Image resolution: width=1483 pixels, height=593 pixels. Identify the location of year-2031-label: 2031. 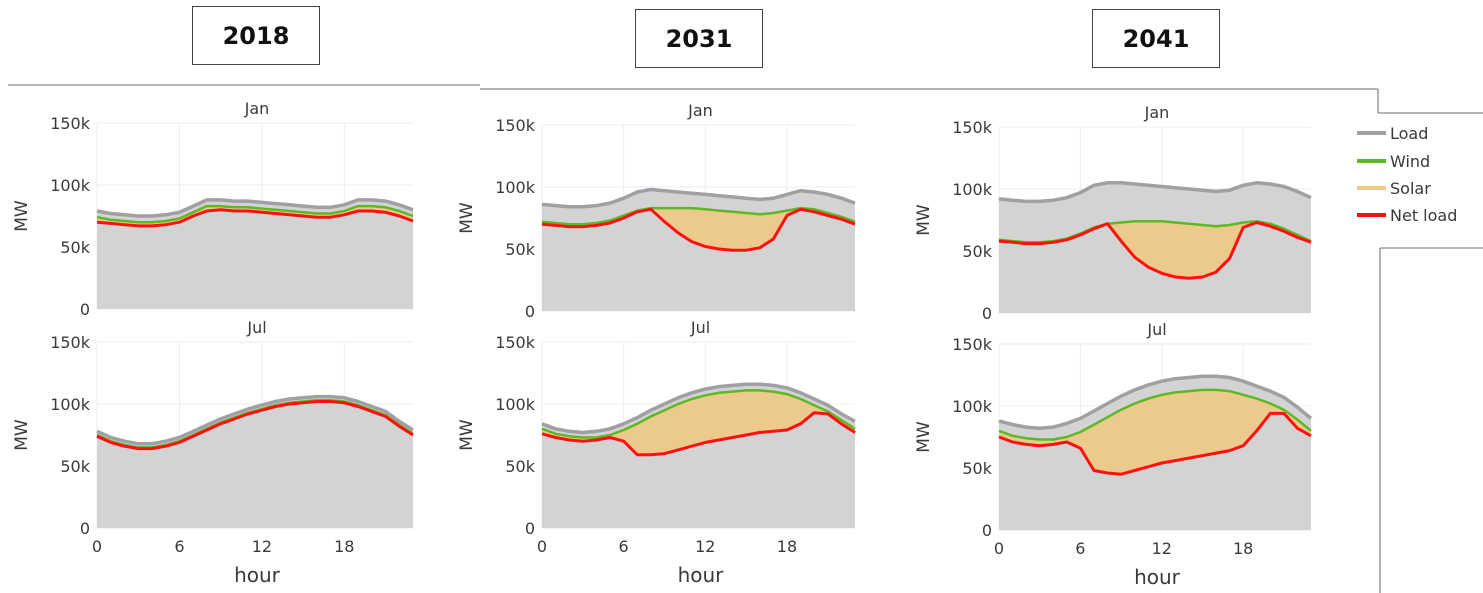
(699, 38).